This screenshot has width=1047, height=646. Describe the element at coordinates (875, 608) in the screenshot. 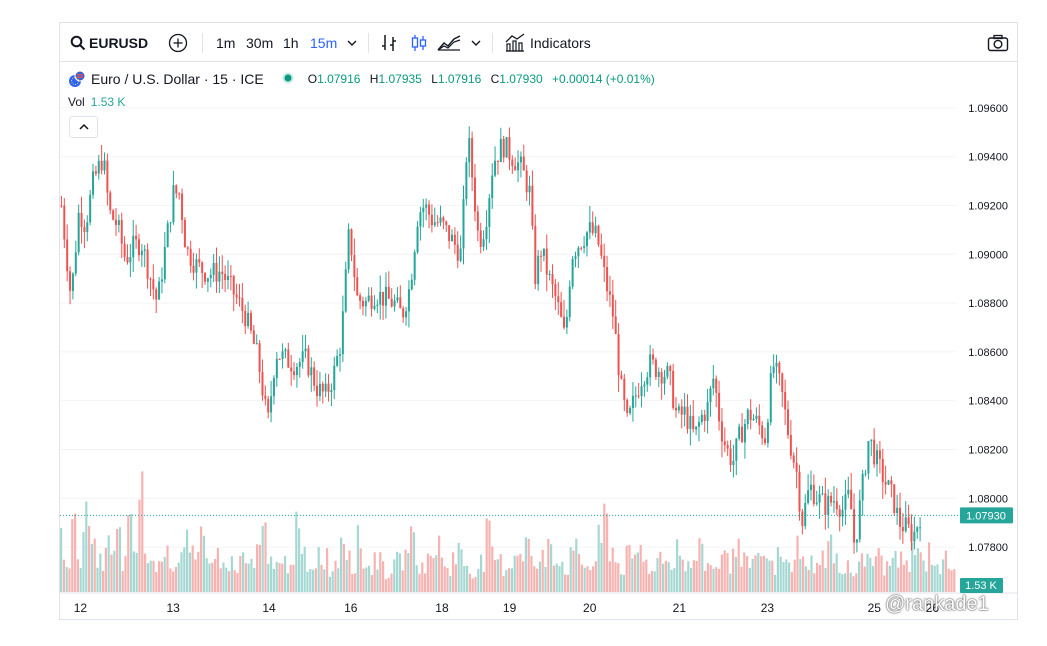

I see `x-tick-label: 25` at that location.